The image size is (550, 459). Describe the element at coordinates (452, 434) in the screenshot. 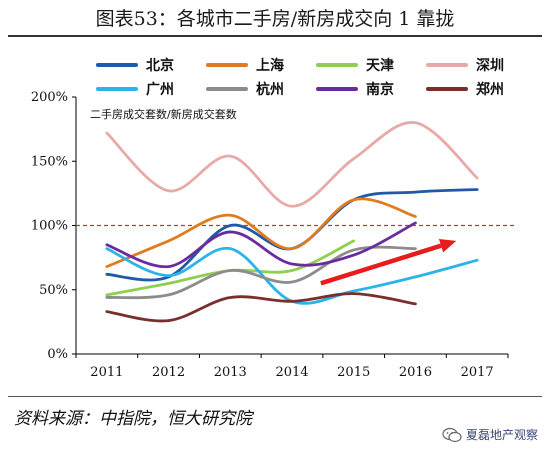

I see `wechat-icon` at that location.